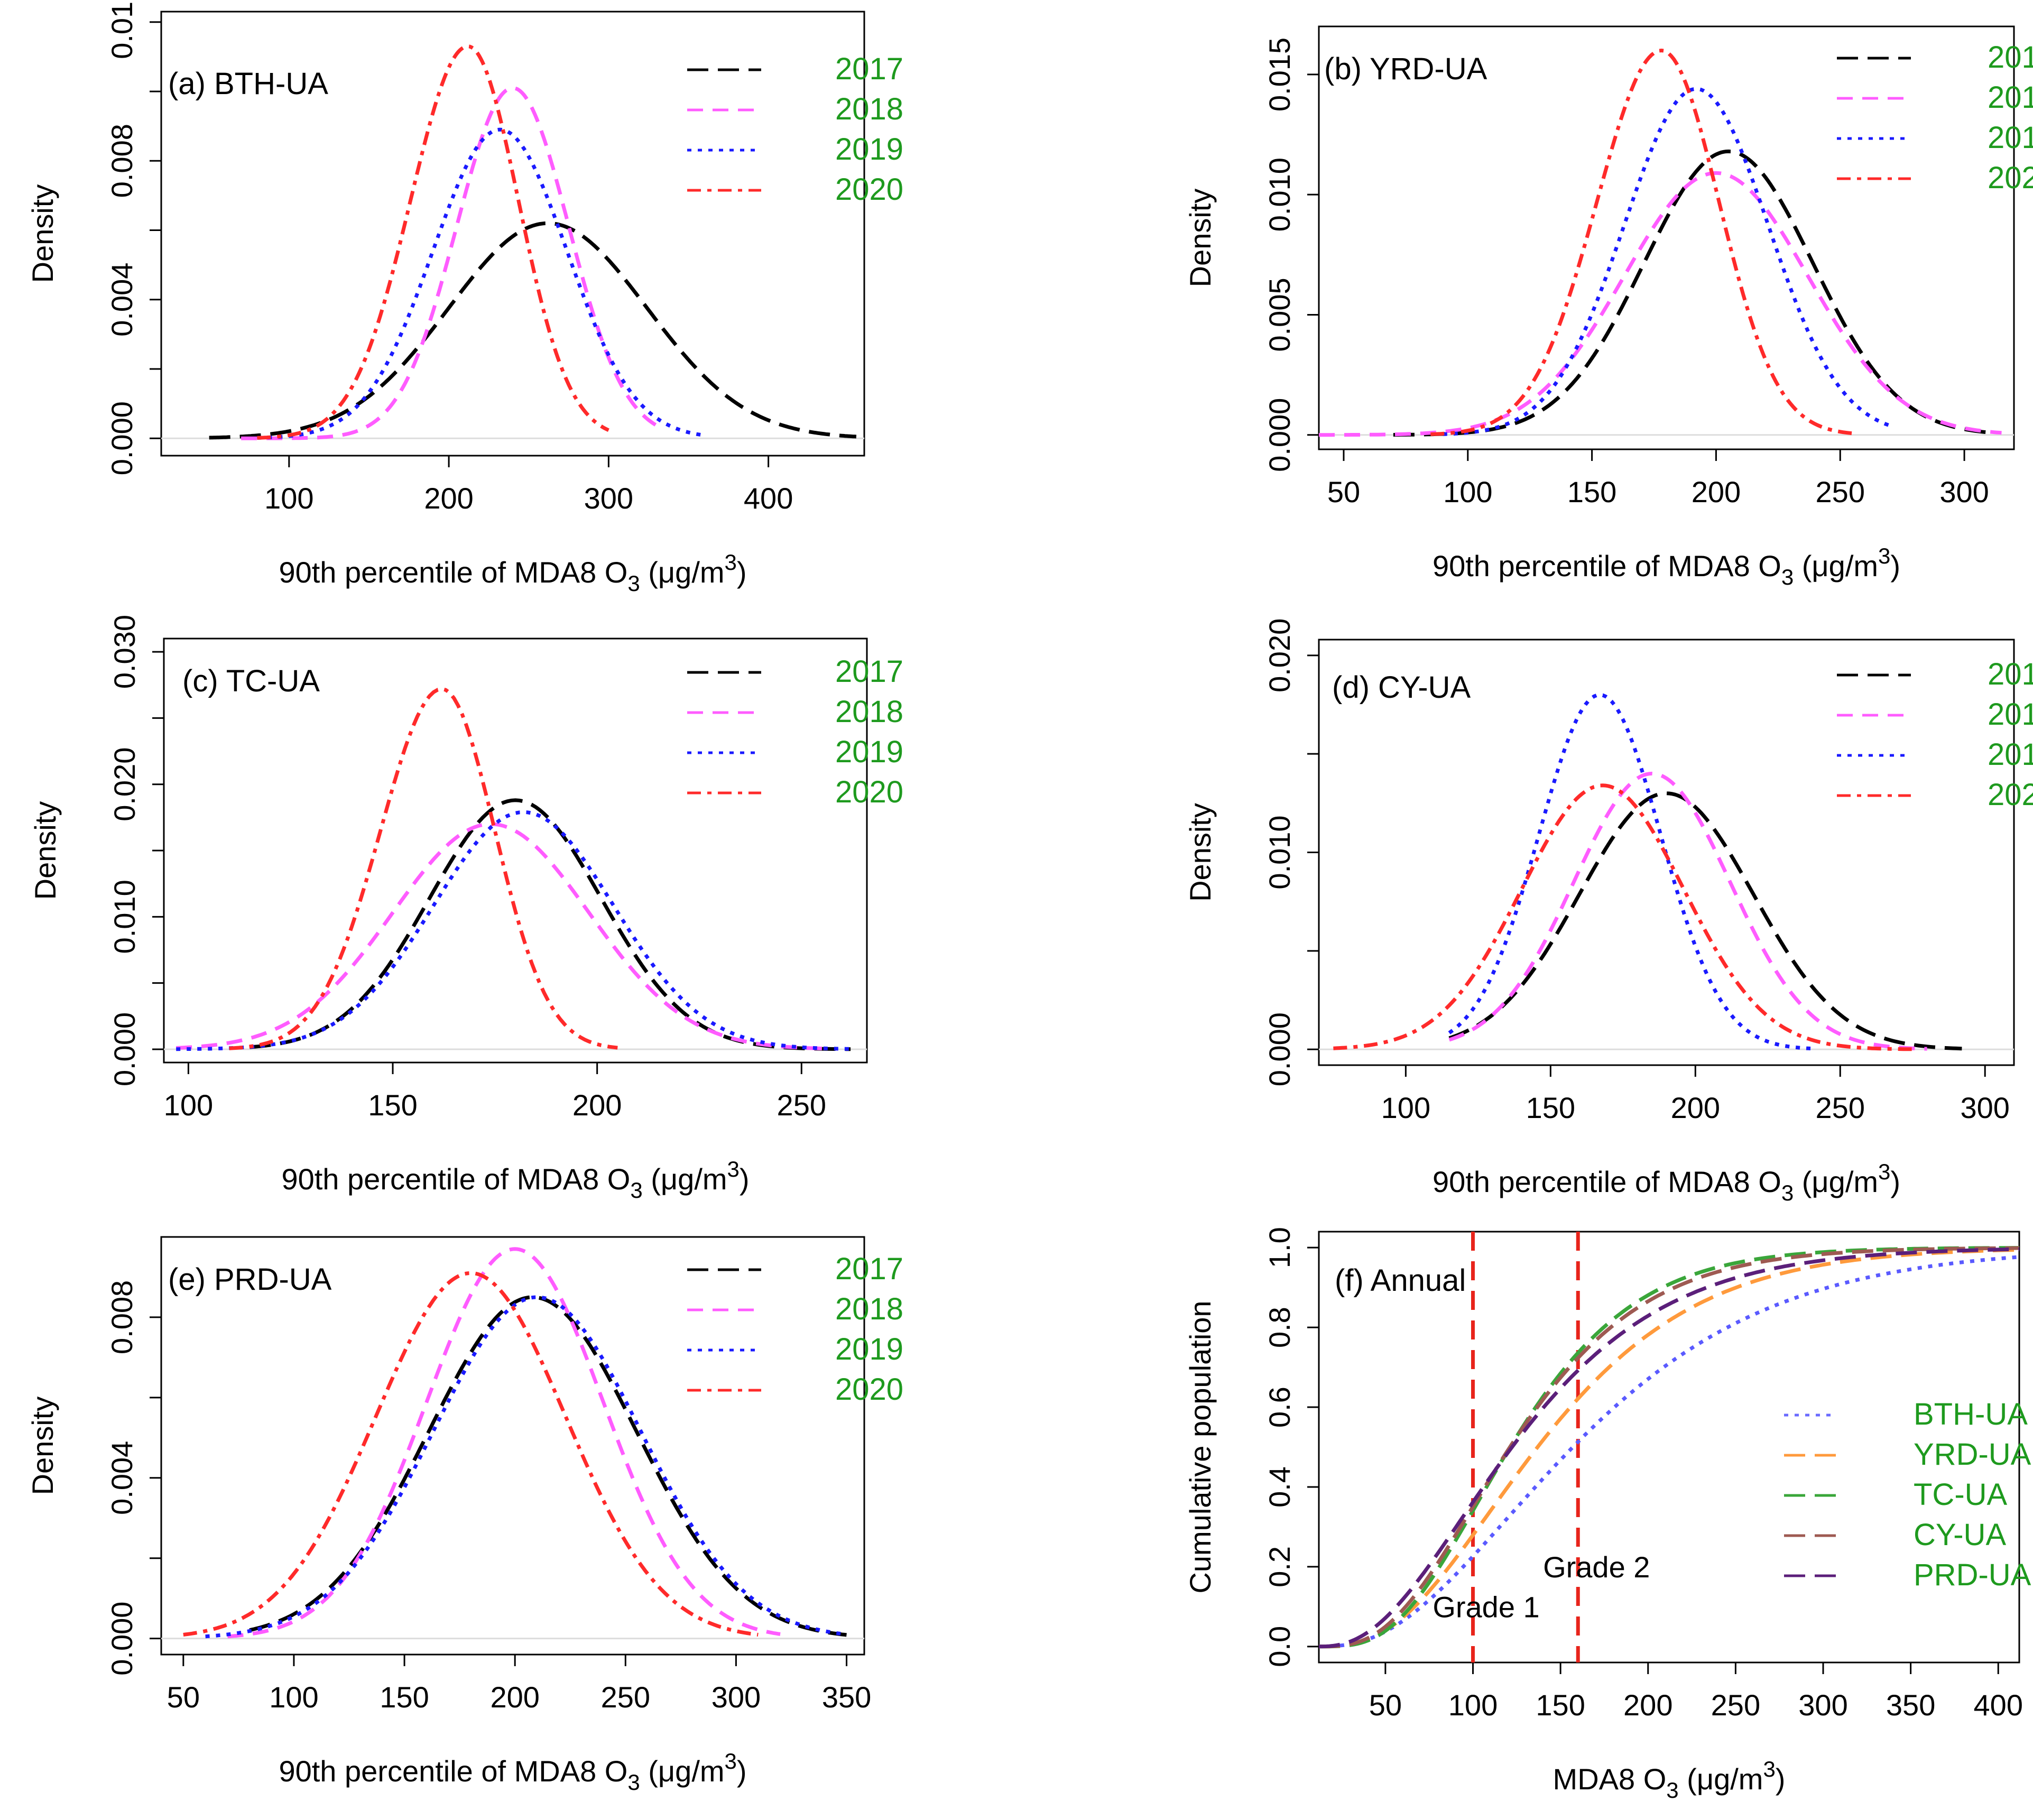 This screenshot has height=1820, width=2033. I want to click on x-tick-label: 400, so click(1999, 1705).